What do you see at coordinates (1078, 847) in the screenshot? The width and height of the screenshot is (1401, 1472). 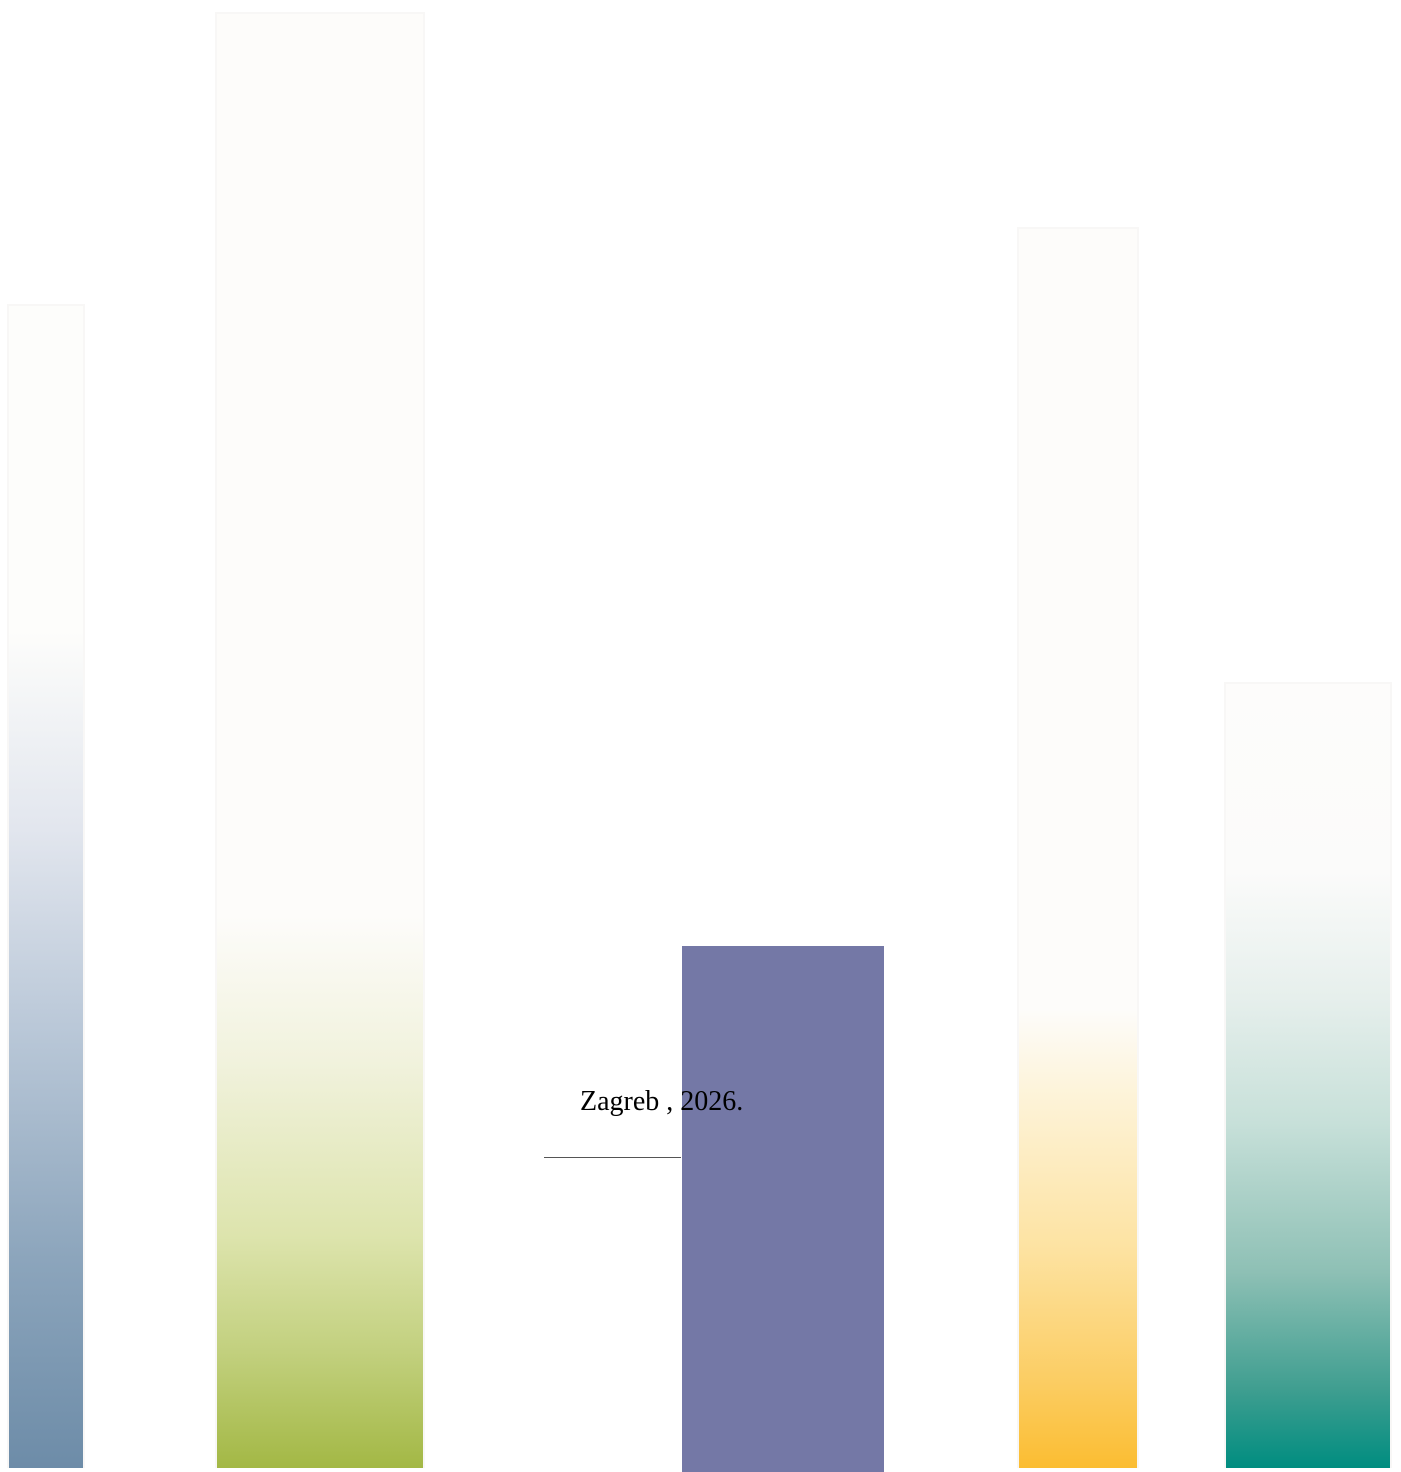 I see `amber-gradient-bar` at bounding box center [1078, 847].